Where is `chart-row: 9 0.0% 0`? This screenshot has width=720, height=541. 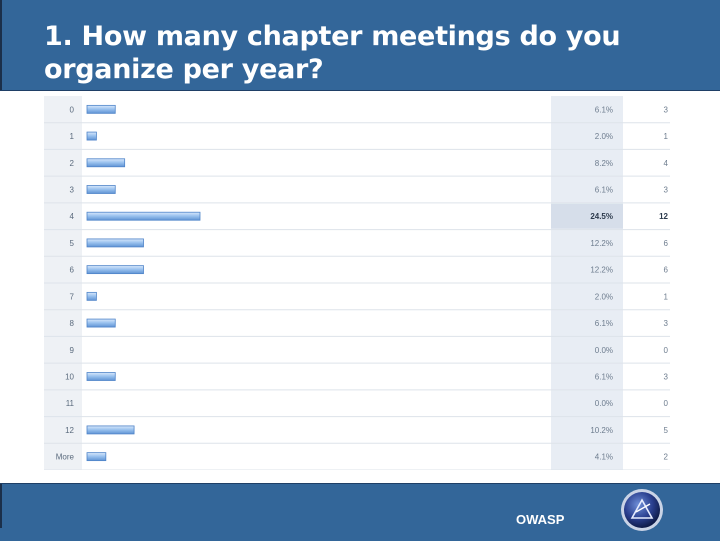 chart-row: 9 0.0% 0 is located at coordinates (357, 355).